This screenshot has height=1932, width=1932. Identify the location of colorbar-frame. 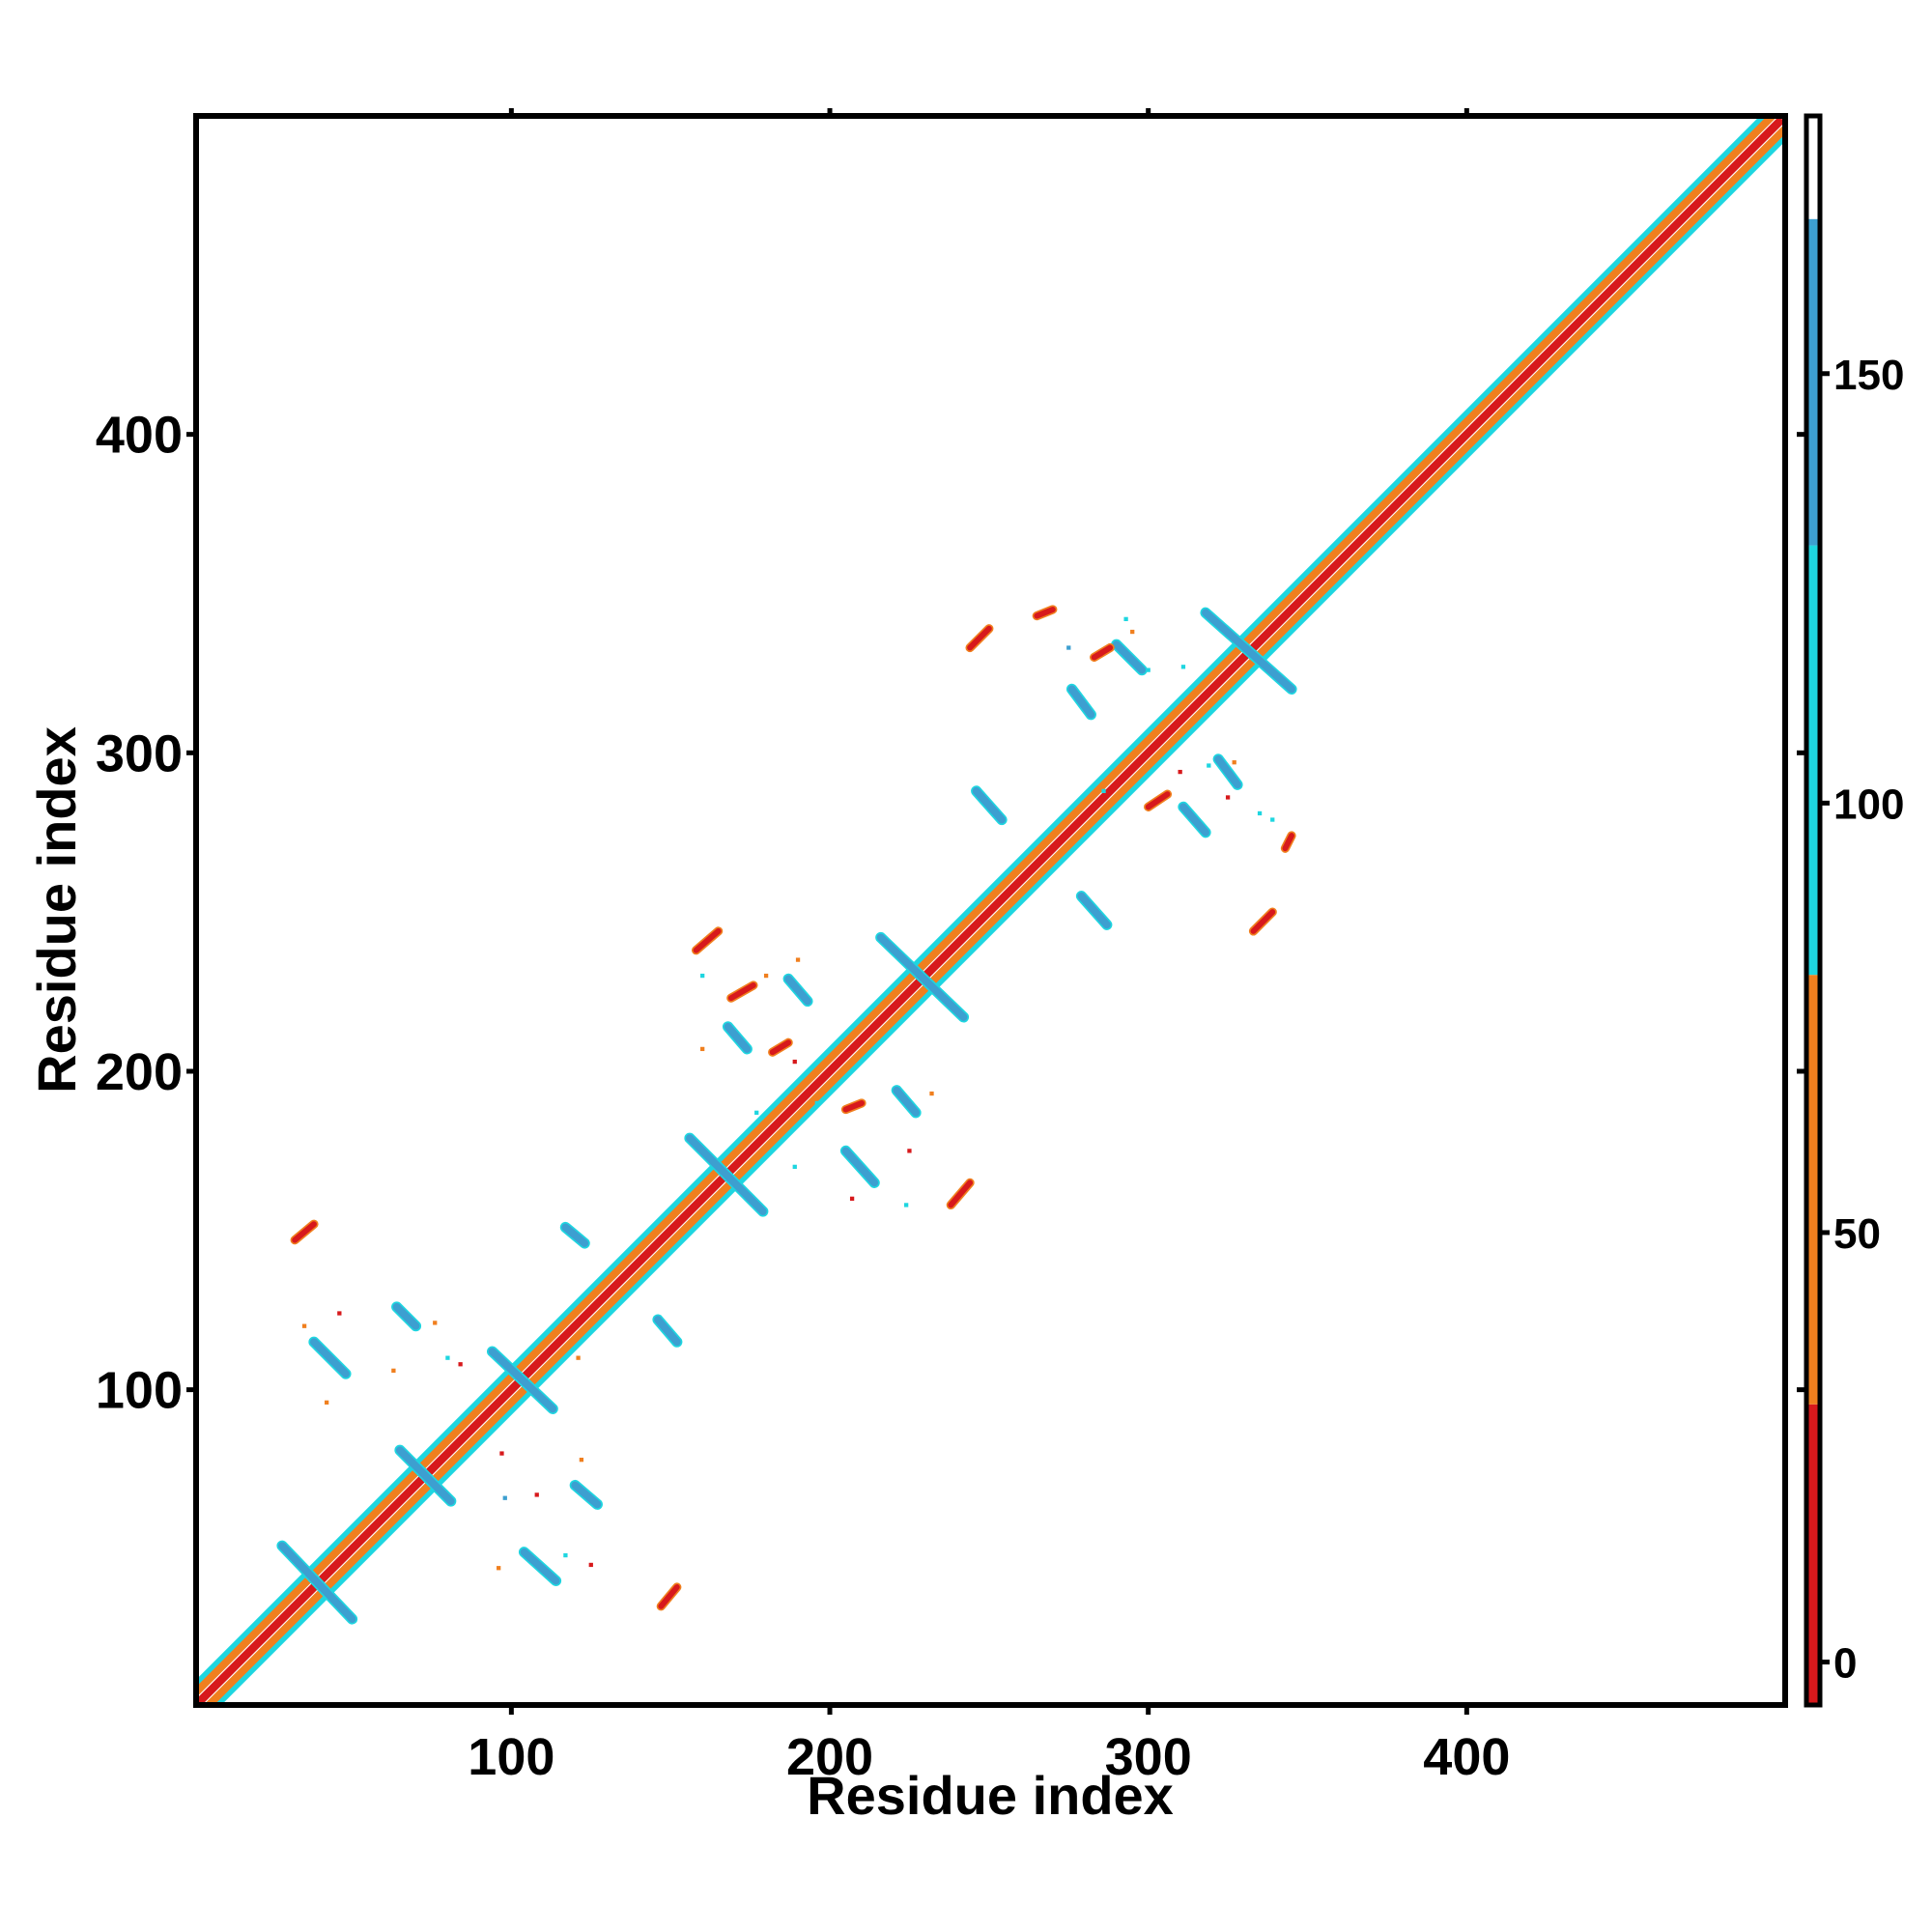
(1813, 910).